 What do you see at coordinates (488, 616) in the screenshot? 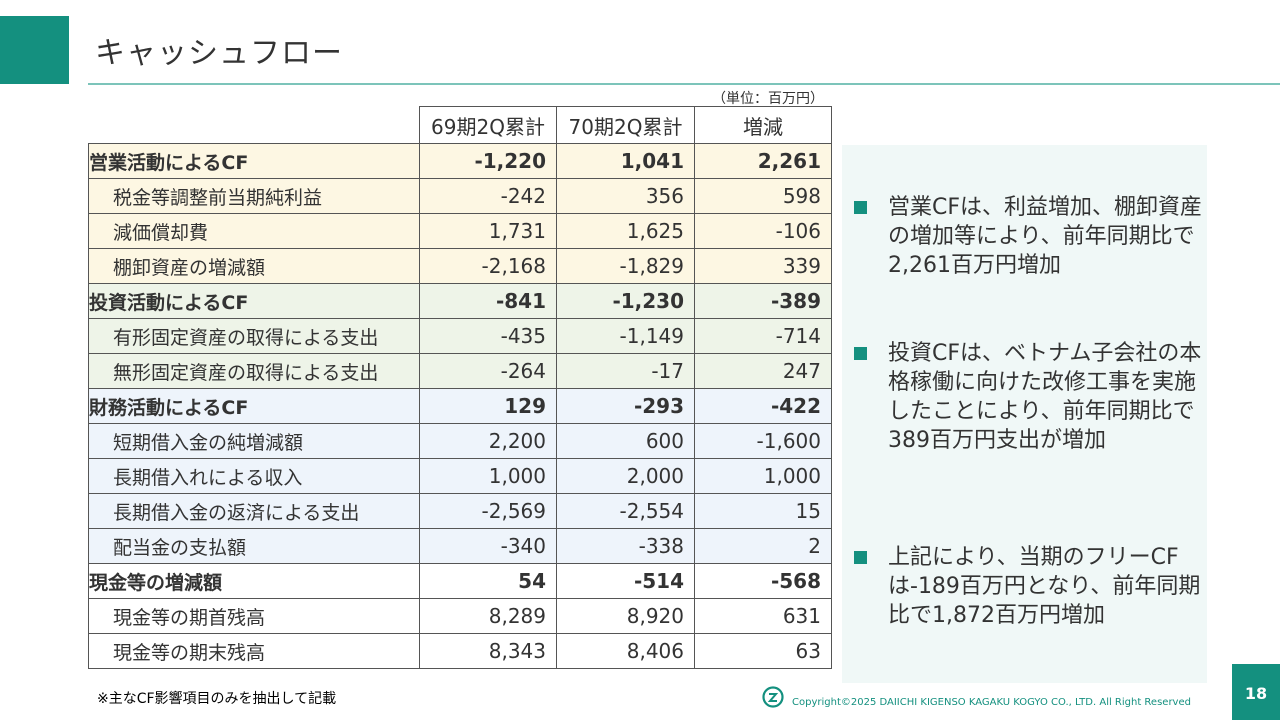
I see `value-cell: 8,289` at bounding box center [488, 616].